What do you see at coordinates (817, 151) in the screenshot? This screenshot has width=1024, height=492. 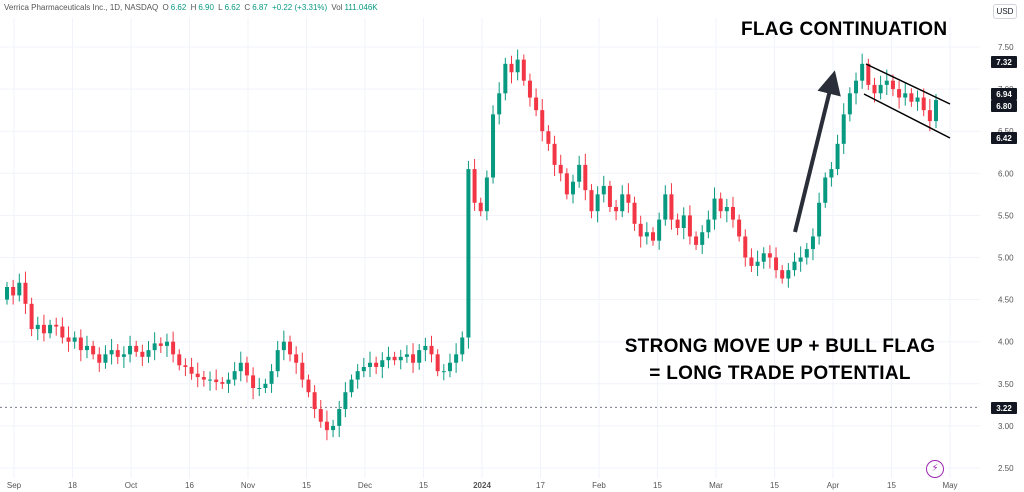 I see `trend-arrow` at bounding box center [817, 151].